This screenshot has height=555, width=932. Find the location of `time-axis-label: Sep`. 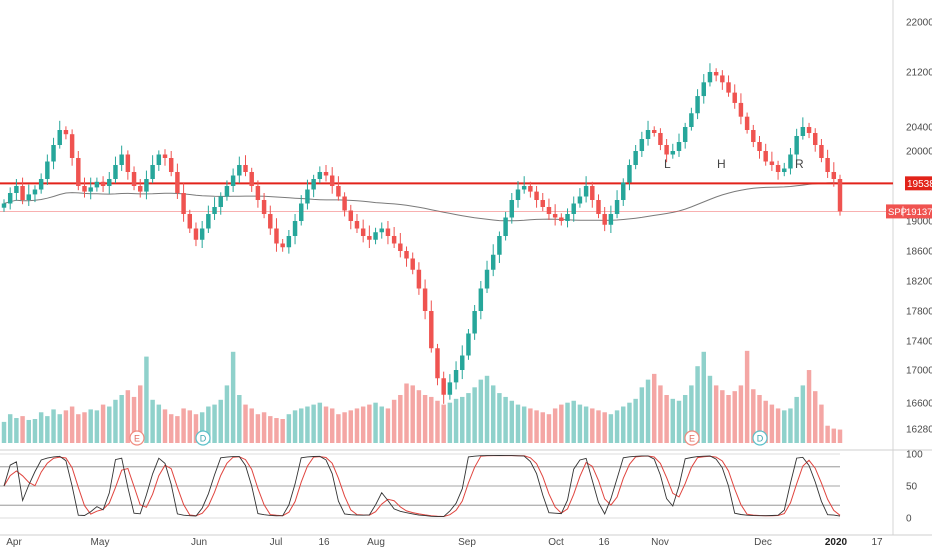

time-axis-label: Sep is located at coordinates (467, 542).